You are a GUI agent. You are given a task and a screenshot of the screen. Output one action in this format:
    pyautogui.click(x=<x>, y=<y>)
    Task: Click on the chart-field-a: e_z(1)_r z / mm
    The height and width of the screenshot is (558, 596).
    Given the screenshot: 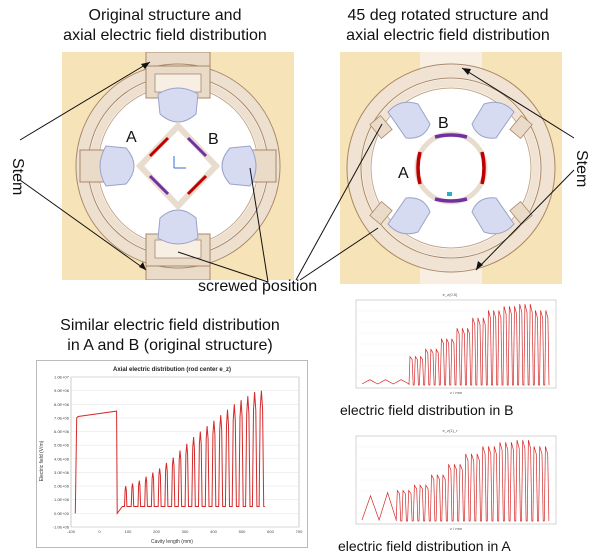 What is the action you would take?
    pyautogui.click(x=450, y=479)
    